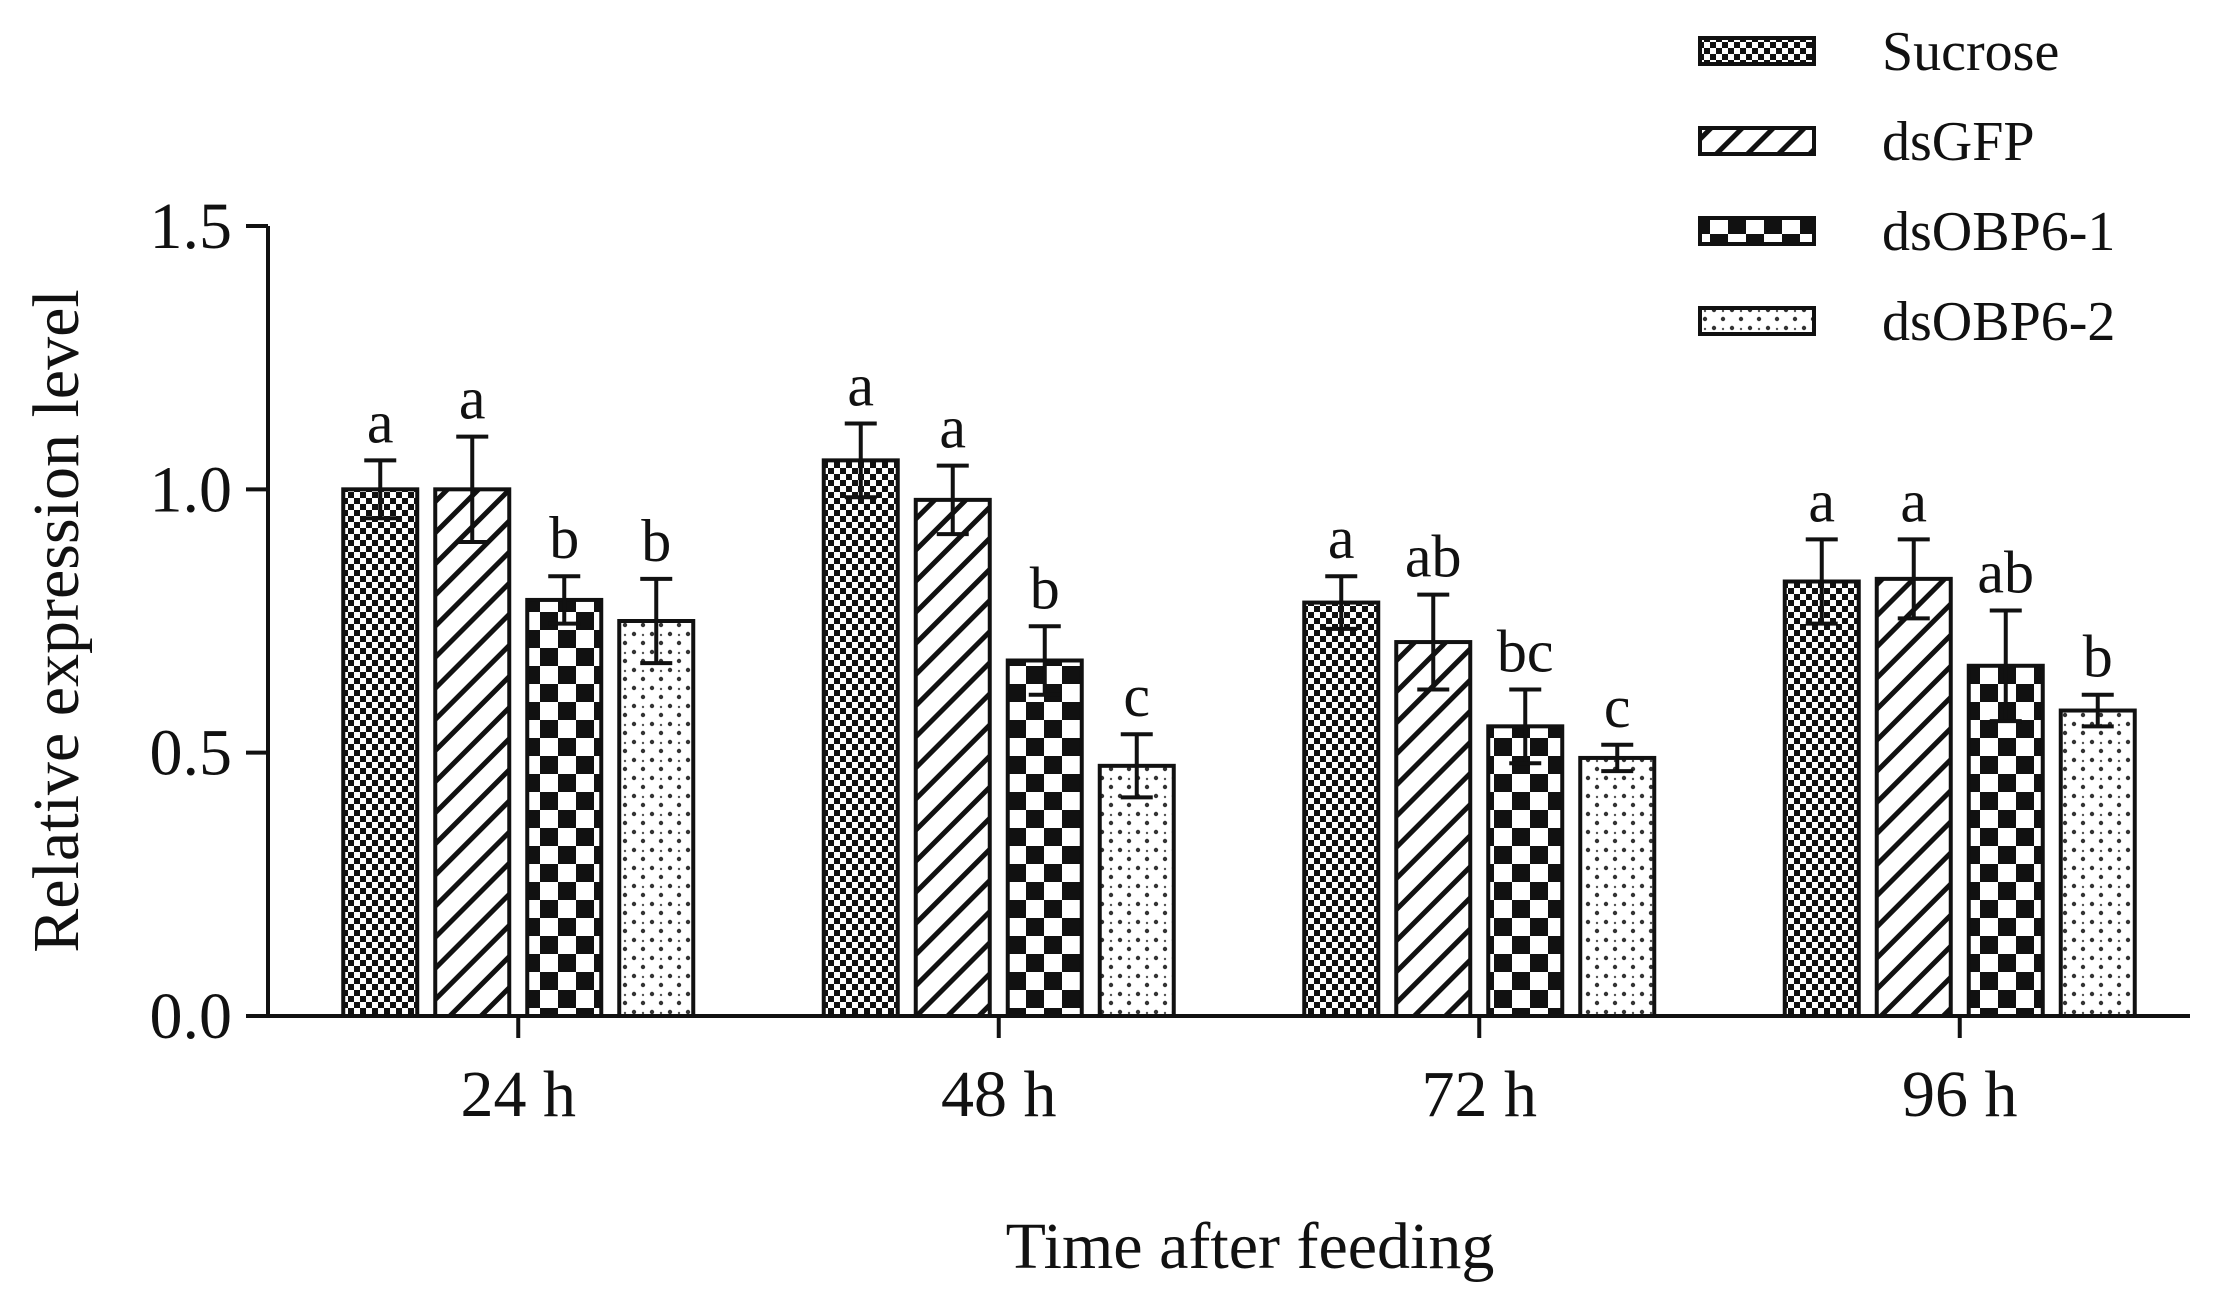  Describe the element at coordinates (564, 808) in the screenshot. I see `bar-dsobp6-1-24h` at that location.